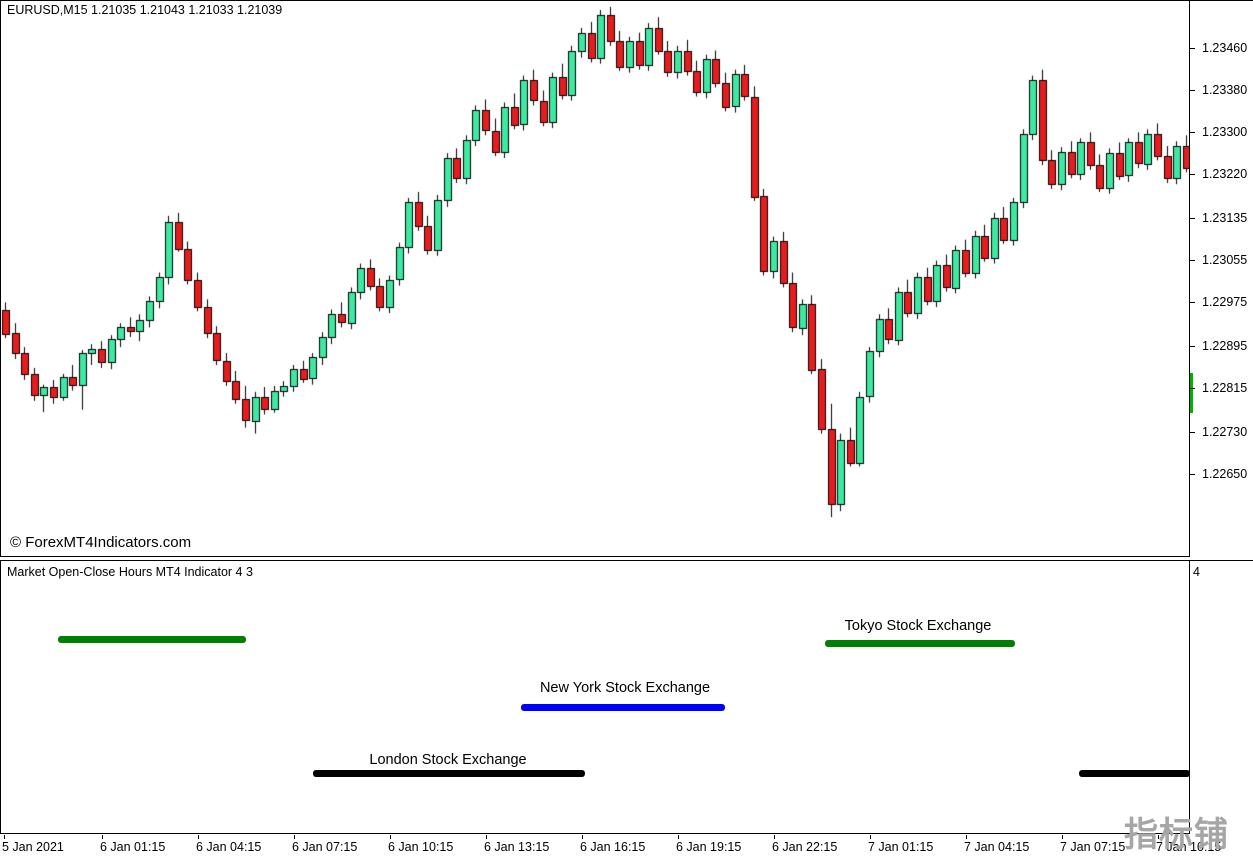 This screenshot has width=1253, height=862. I want to click on session-label: Tokyo Stock Exchange, so click(918, 626).